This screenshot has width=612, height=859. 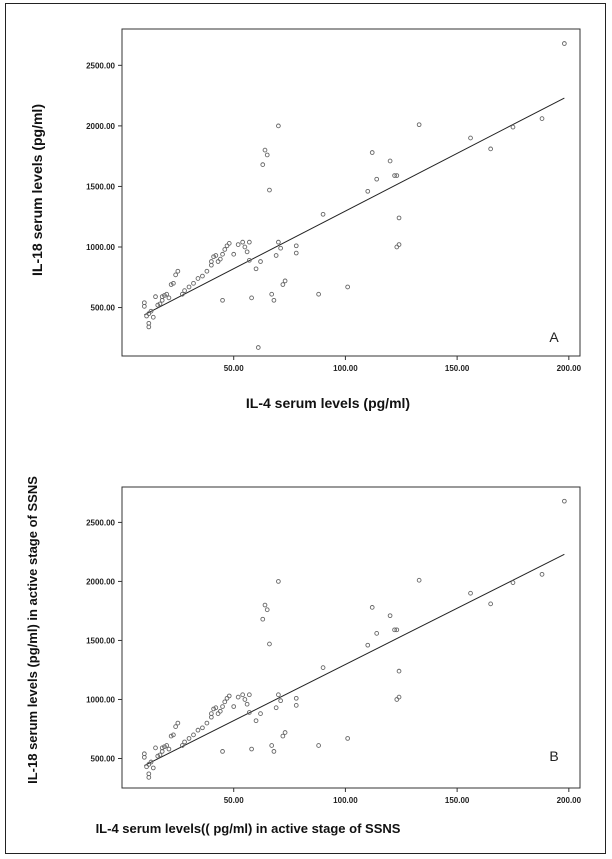 What do you see at coordinates (554, 337) in the screenshot?
I see `panel-label-a: A` at bounding box center [554, 337].